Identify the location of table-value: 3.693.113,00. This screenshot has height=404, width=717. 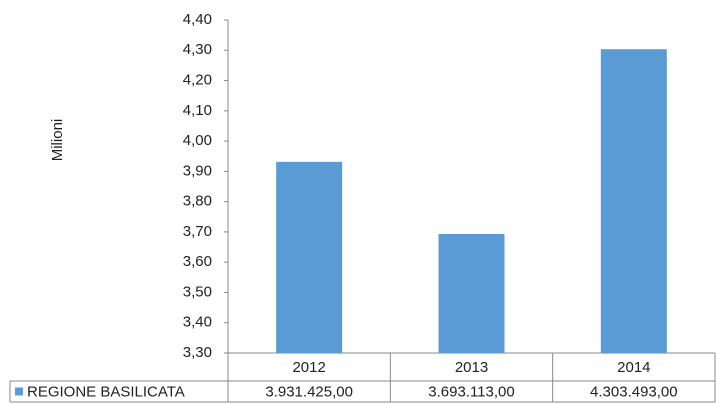
(471, 391).